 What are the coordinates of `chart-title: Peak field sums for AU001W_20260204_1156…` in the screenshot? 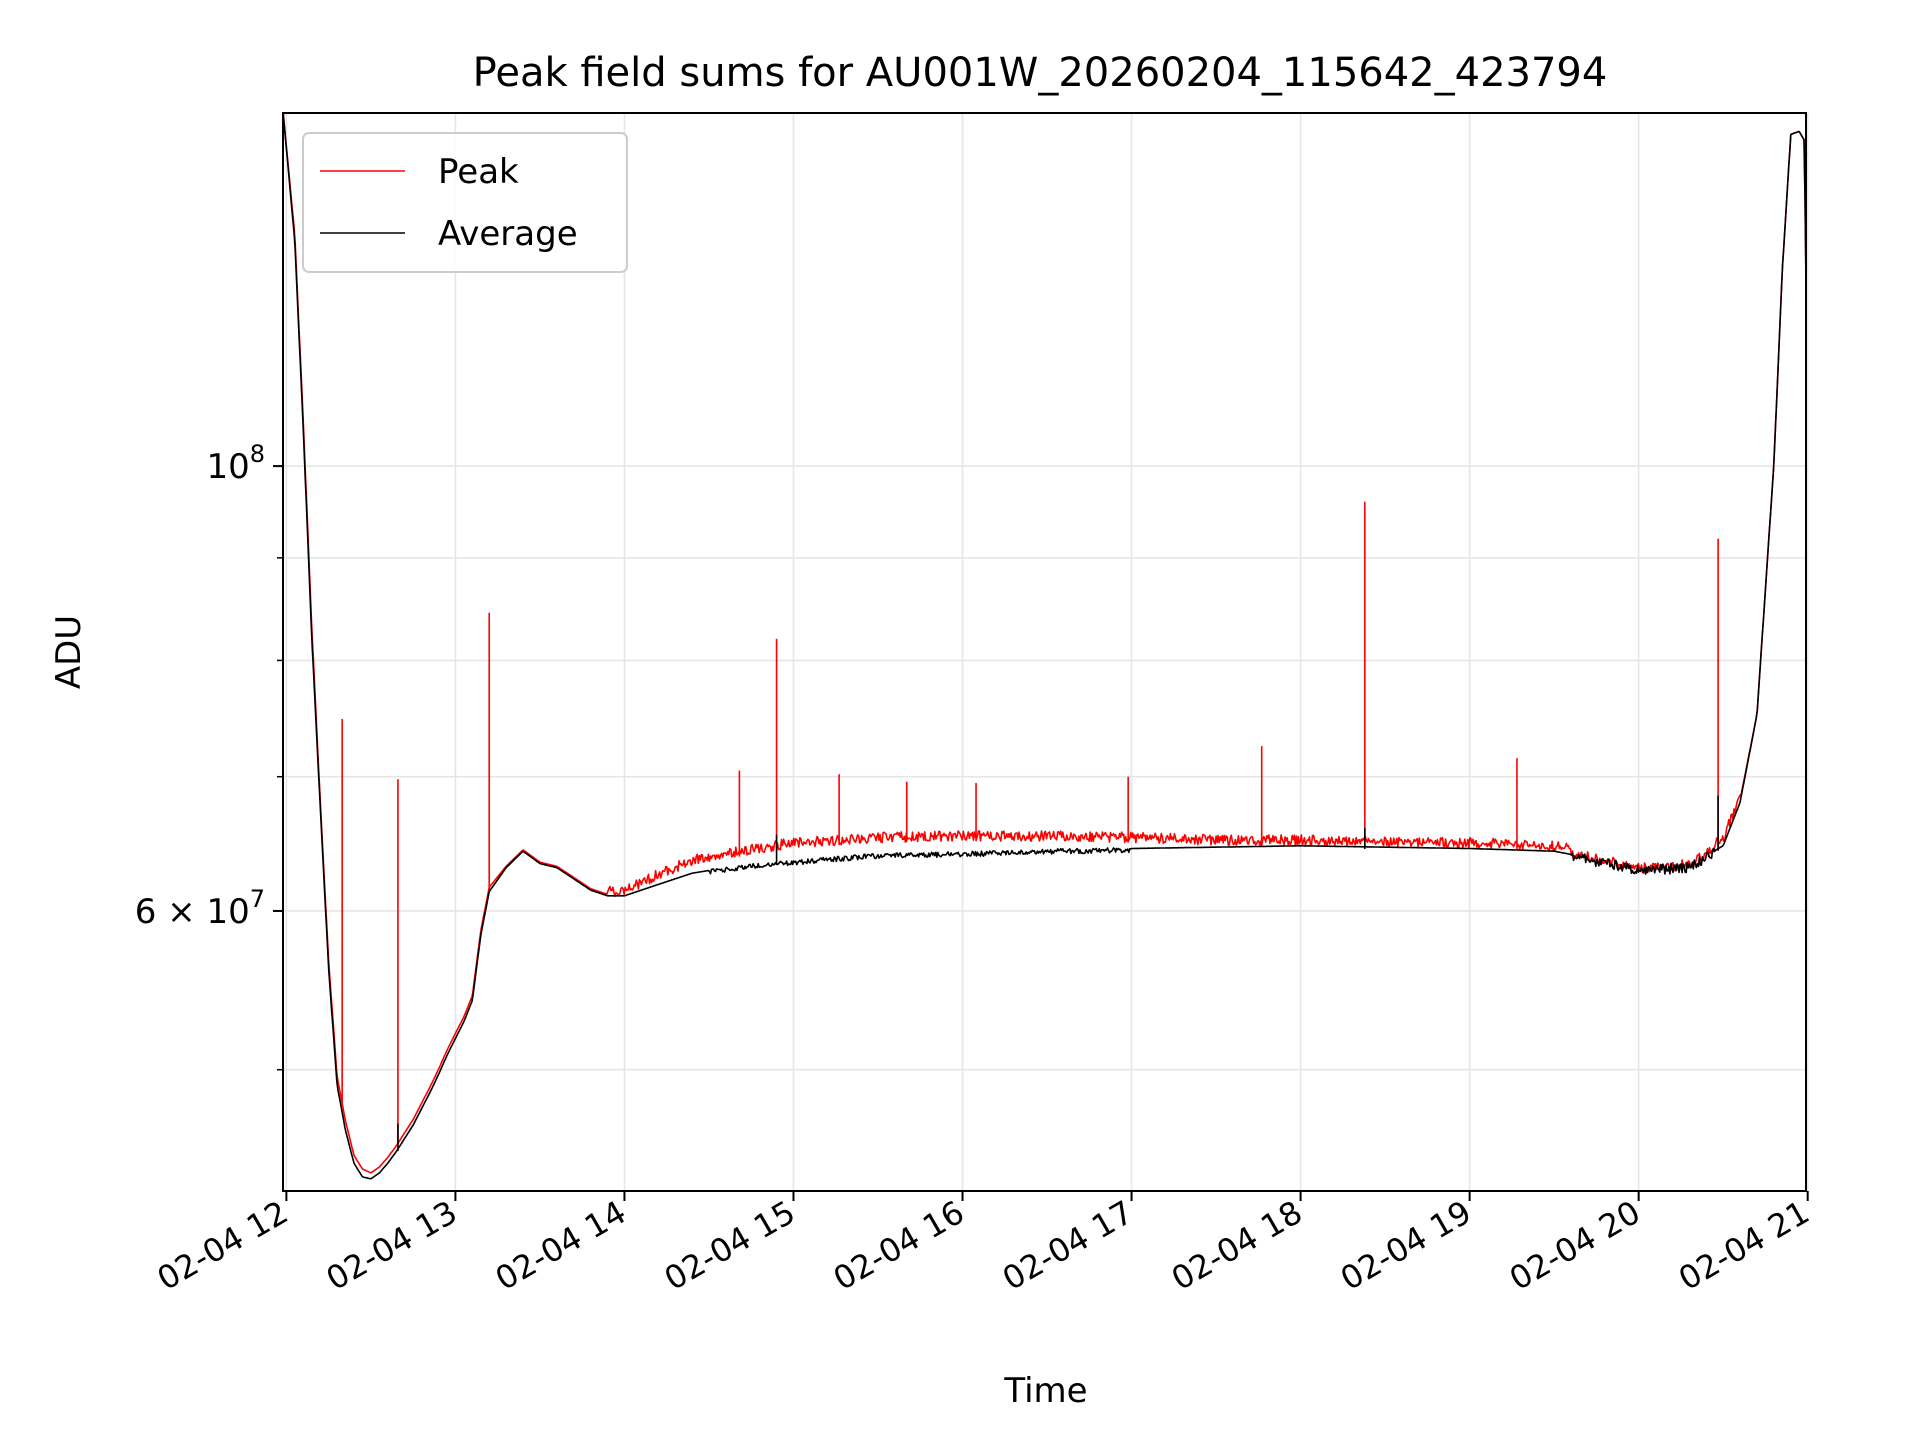 It's located at (1040, 73).